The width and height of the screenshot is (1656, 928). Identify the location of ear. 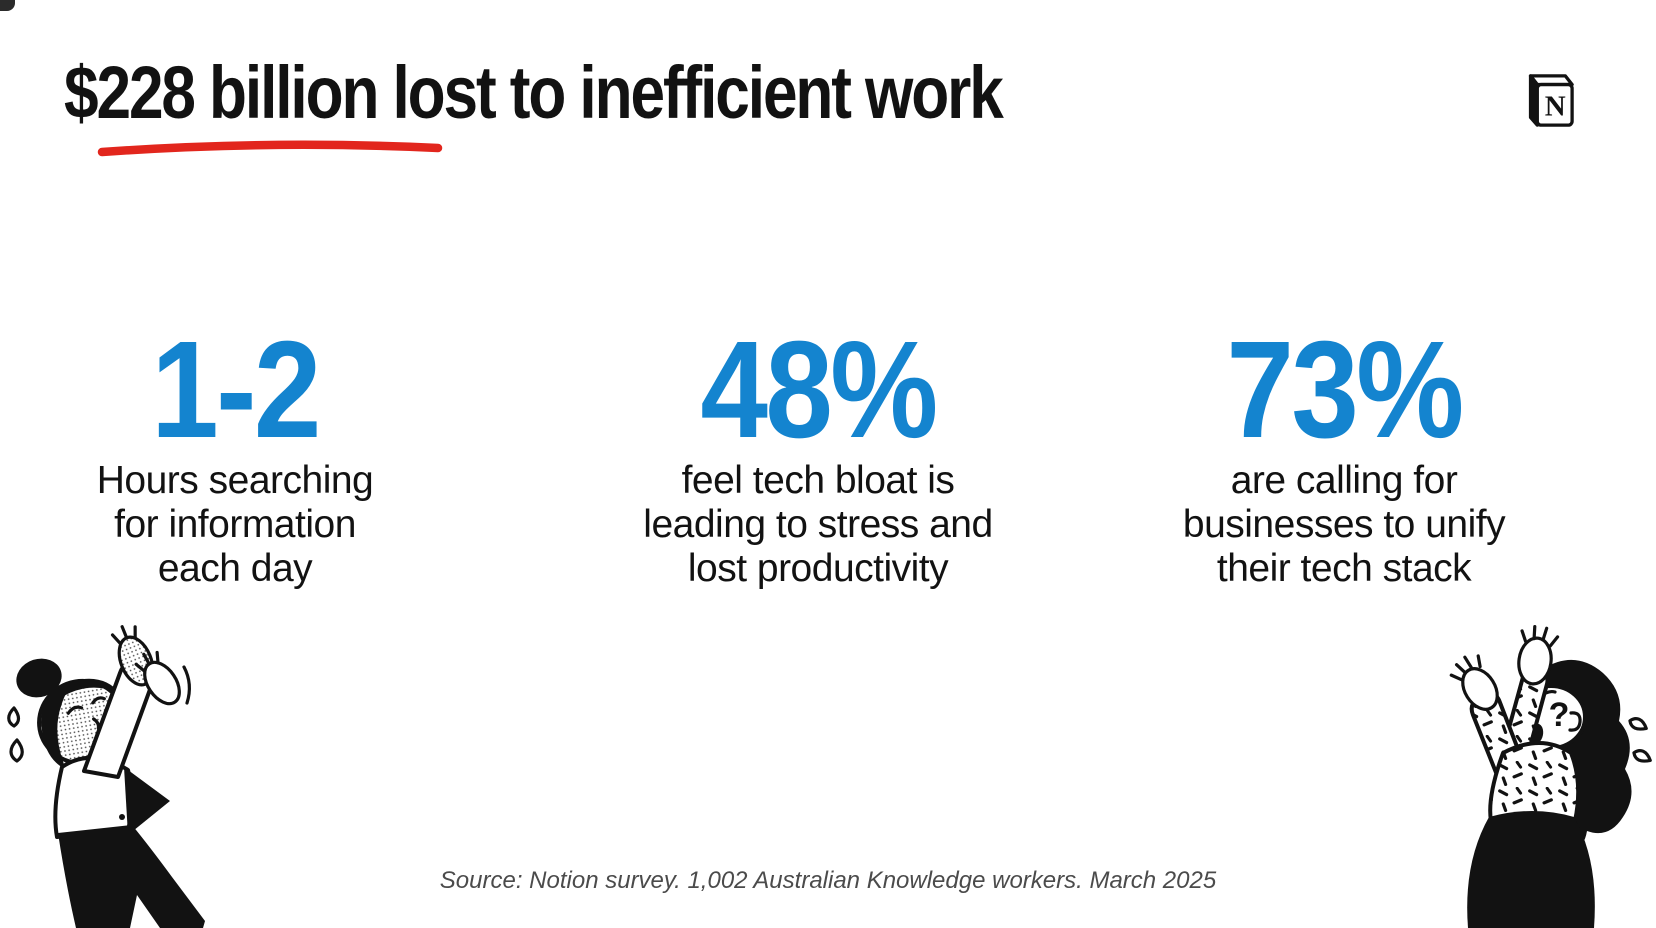
(1575, 721).